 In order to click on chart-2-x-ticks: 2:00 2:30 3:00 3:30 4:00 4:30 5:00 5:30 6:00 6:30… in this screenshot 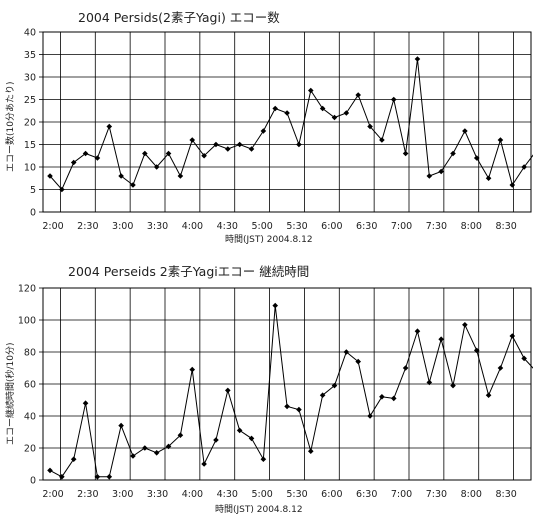, I will do `click(279, 494)`.